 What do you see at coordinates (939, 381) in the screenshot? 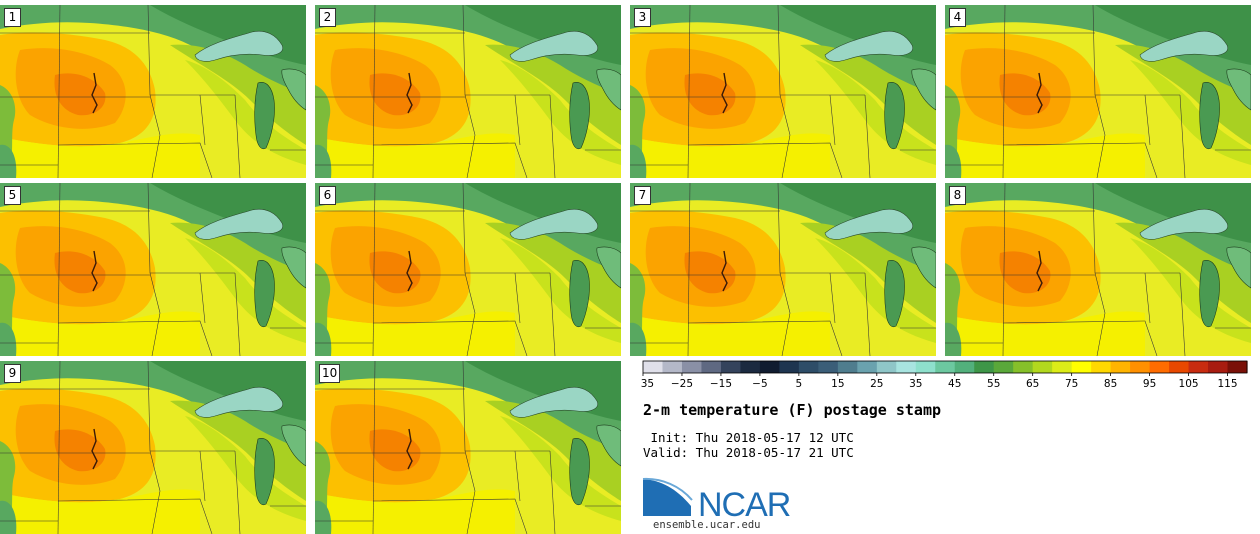
I see `colorbar-ticks: −35 −25 −15 −5 5 15 25 35 45 55 65 75 85 95 105 115` at bounding box center [939, 381].